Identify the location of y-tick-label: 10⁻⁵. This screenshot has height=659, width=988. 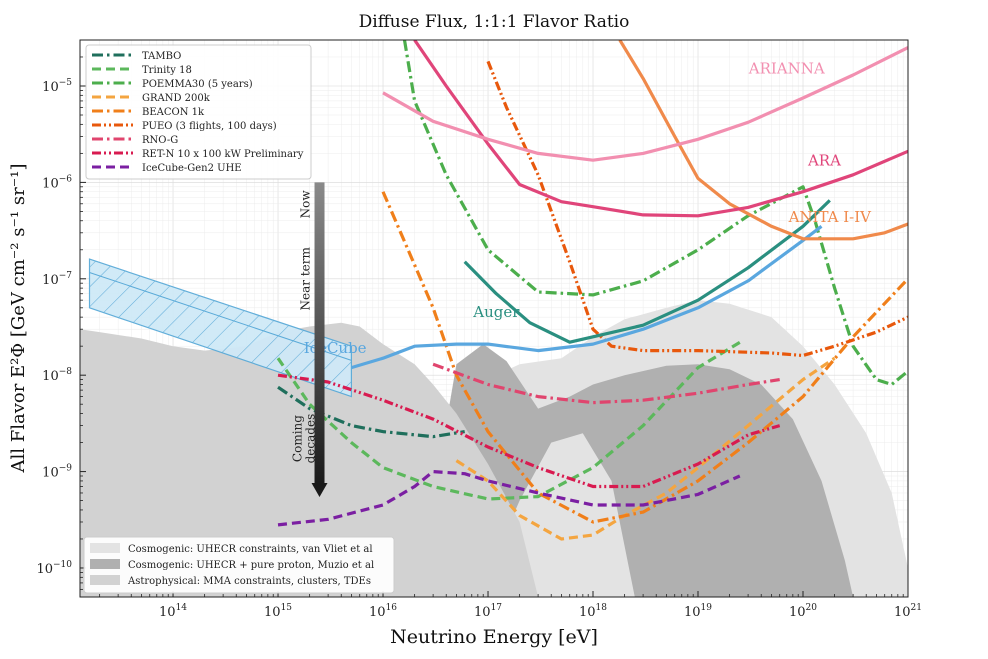
(57, 86).